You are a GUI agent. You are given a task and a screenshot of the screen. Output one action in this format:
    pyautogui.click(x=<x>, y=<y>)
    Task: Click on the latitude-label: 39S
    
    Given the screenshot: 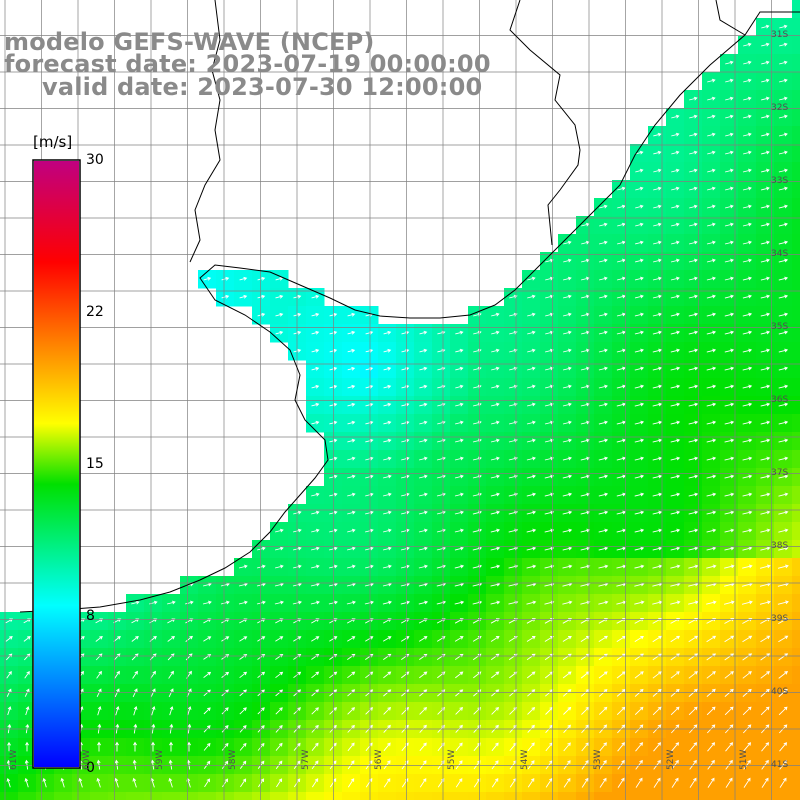 What is the action you would take?
    pyautogui.click(x=780, y=619)
    